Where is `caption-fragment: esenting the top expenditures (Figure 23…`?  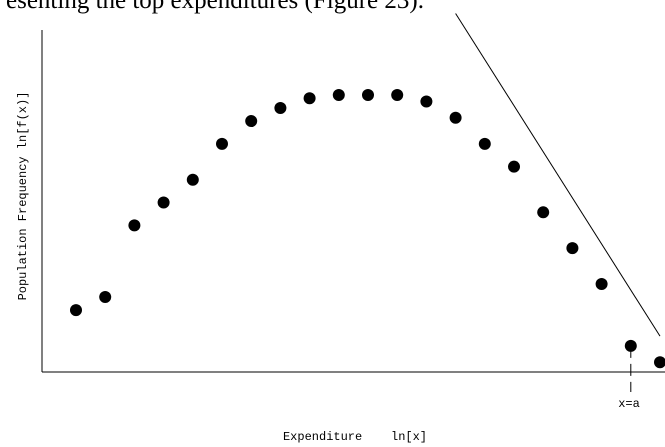 caption-fragment: esenting the top expenditures (Figure 23… is located at coordinates (215, 7).